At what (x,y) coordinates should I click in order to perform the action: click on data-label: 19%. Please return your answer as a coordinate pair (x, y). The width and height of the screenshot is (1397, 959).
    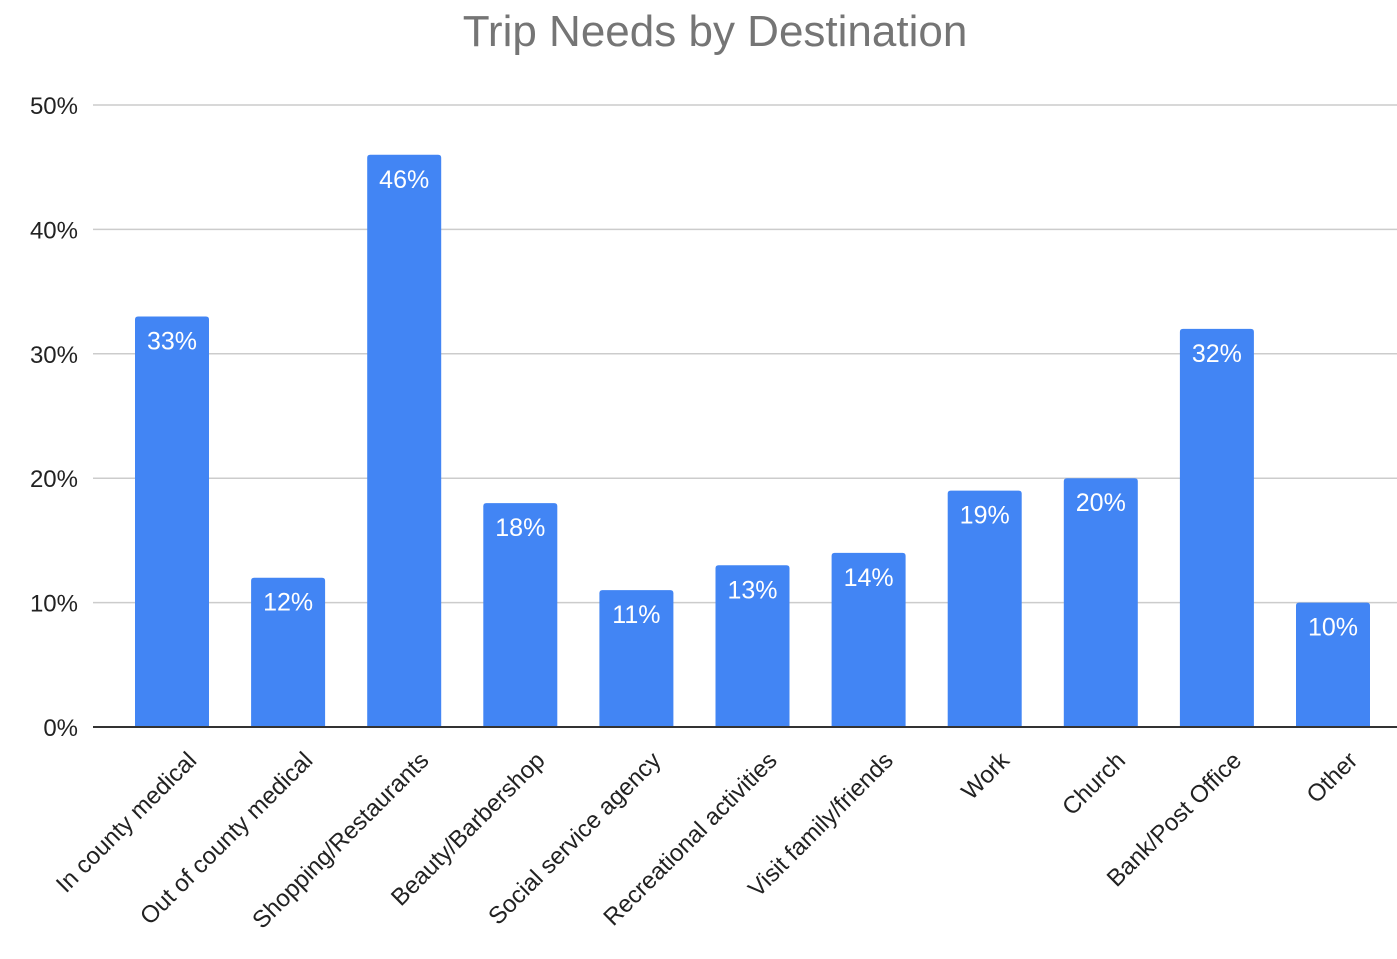
    Looking at the image, I should click on (985, 516).